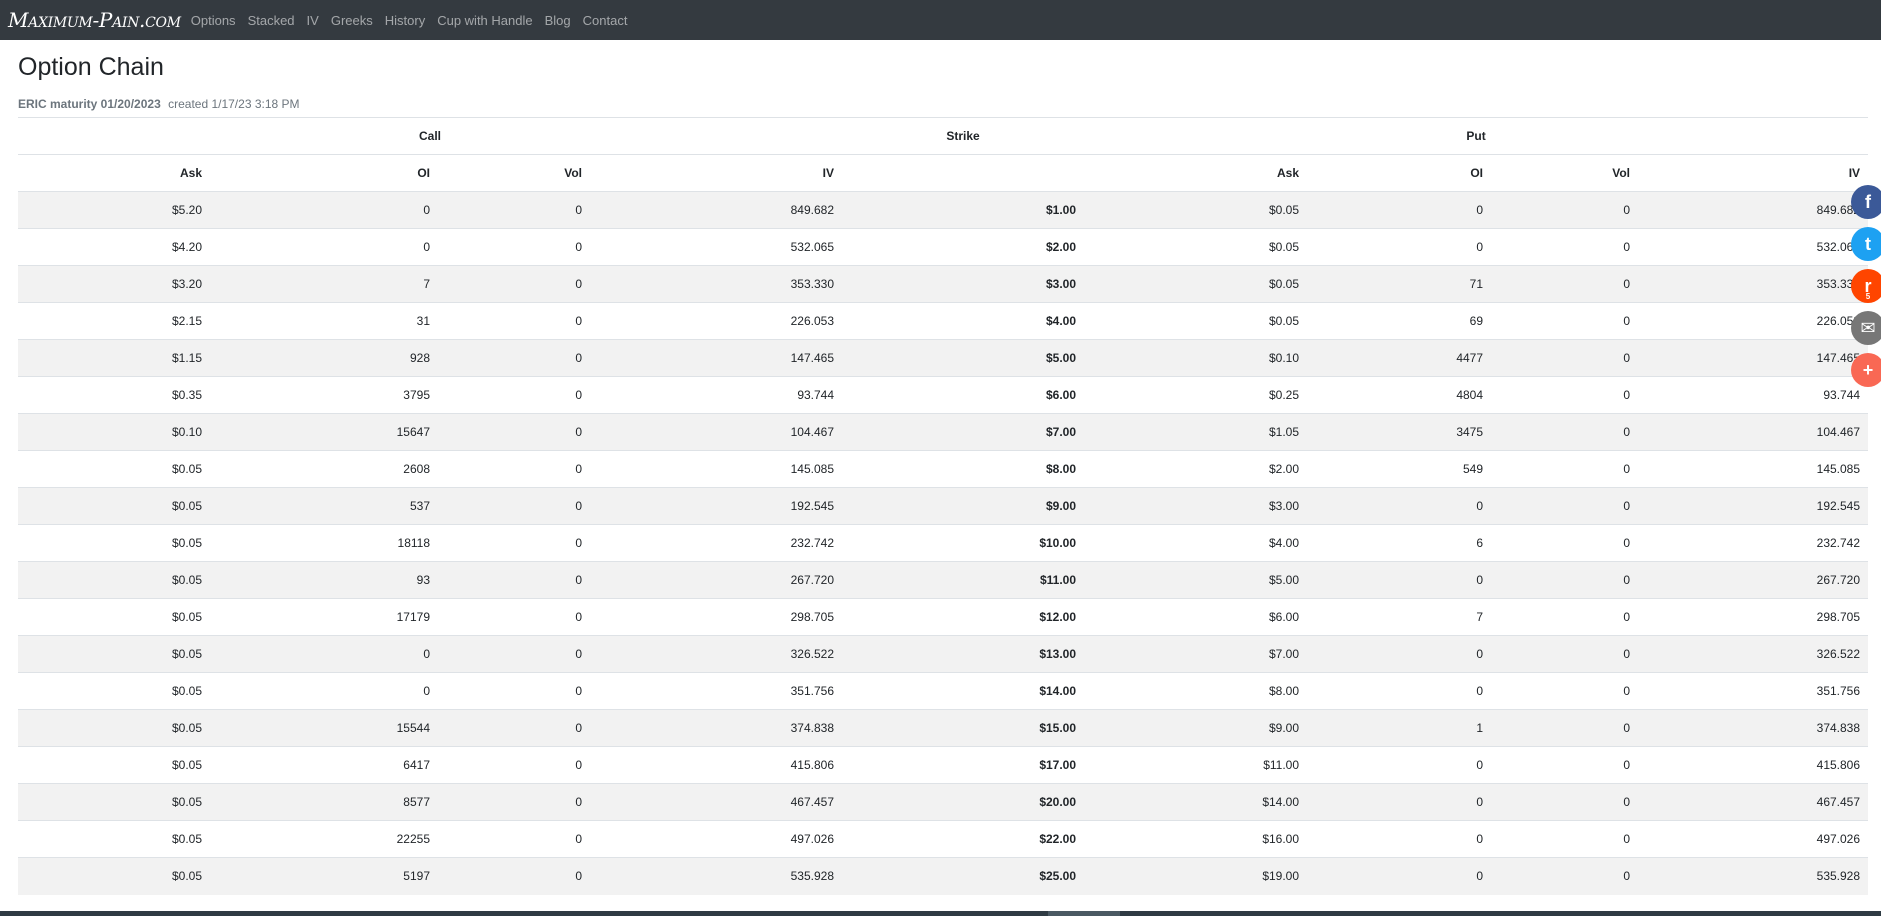 Image resolution: width=1881 pixels, height=916 pixels. Describe the element at coordinates (1753, 173) in the screenshot. I see `put-iv-header: IV` at that location.